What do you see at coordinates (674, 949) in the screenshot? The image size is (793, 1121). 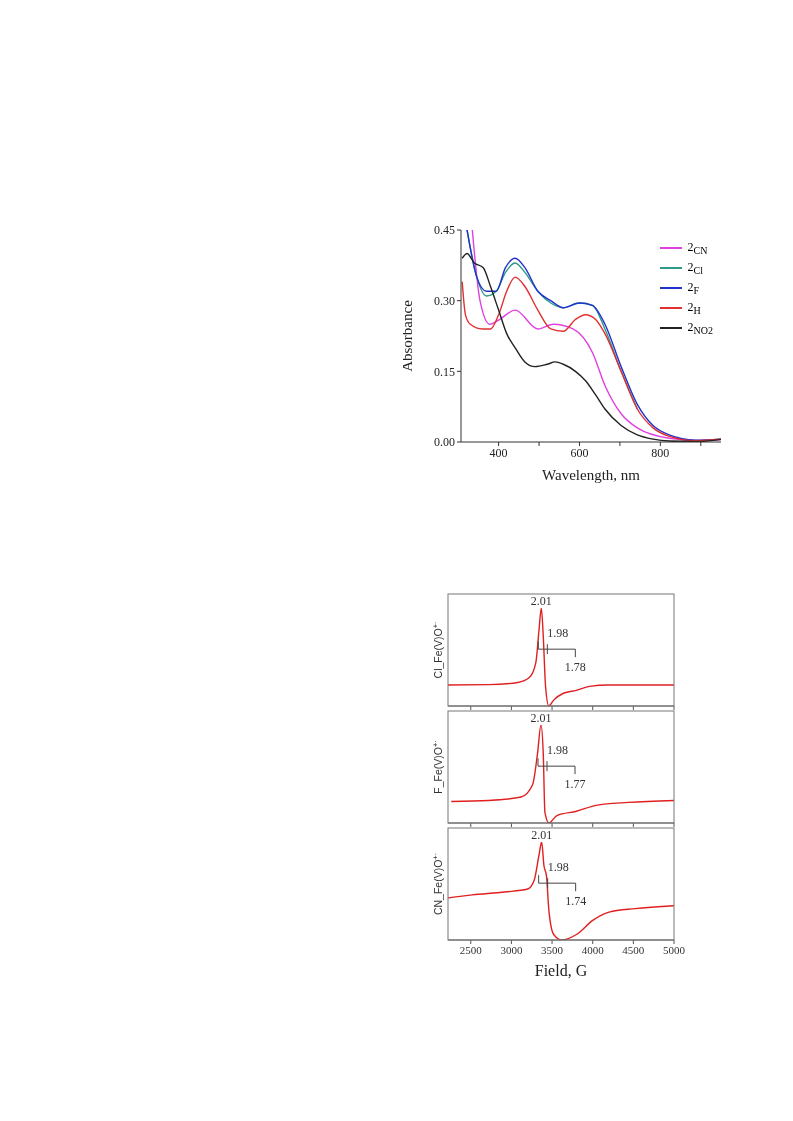 I see `x-tick-label: 5000` at bounding box center [674, 949].